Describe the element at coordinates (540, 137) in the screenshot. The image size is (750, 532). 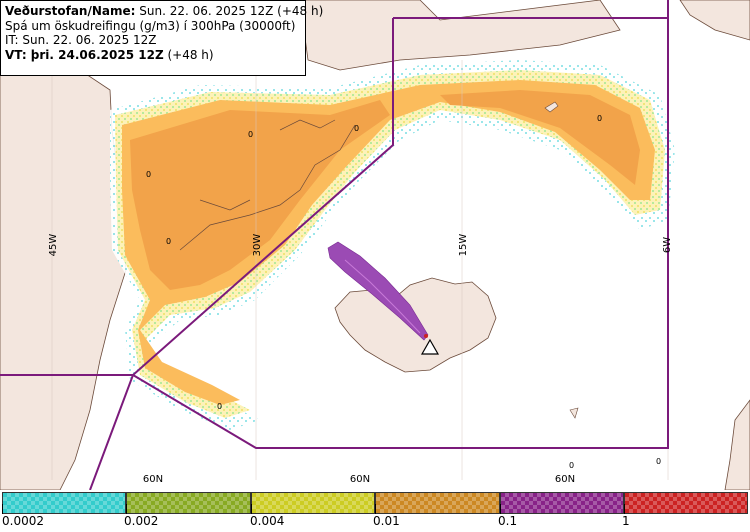
I see `ash-core-east` at that location.